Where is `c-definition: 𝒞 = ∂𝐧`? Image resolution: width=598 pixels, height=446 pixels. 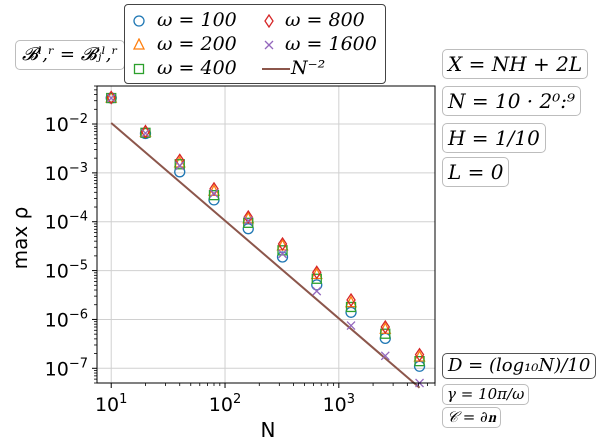 c-definition: 𝒞 = ∂𝐧 is located at coordinates (471, 417).